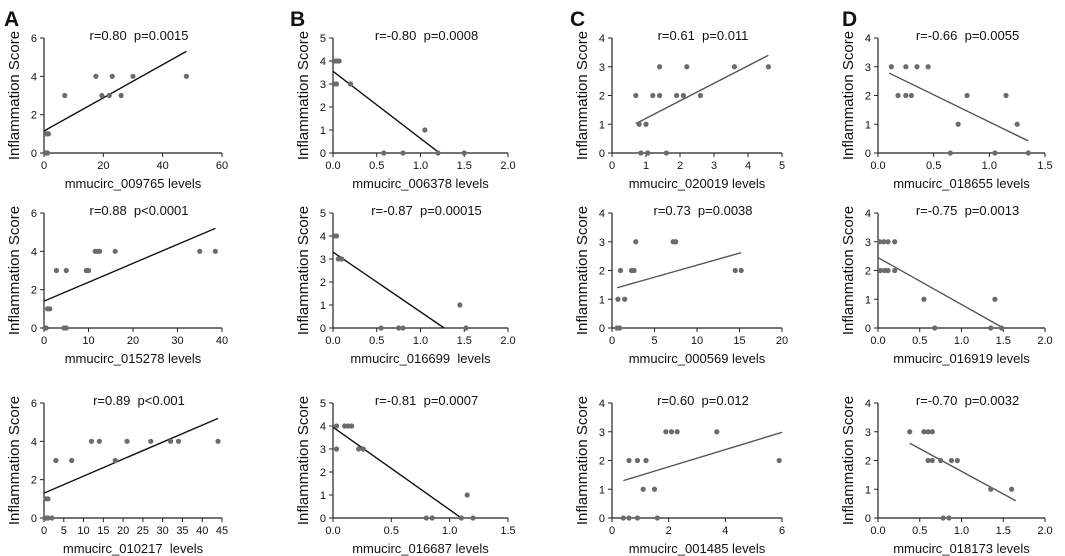  Describe the element at coordinates (725, 531) in the screenshot. I see `x-tick-label: 4` at that location.